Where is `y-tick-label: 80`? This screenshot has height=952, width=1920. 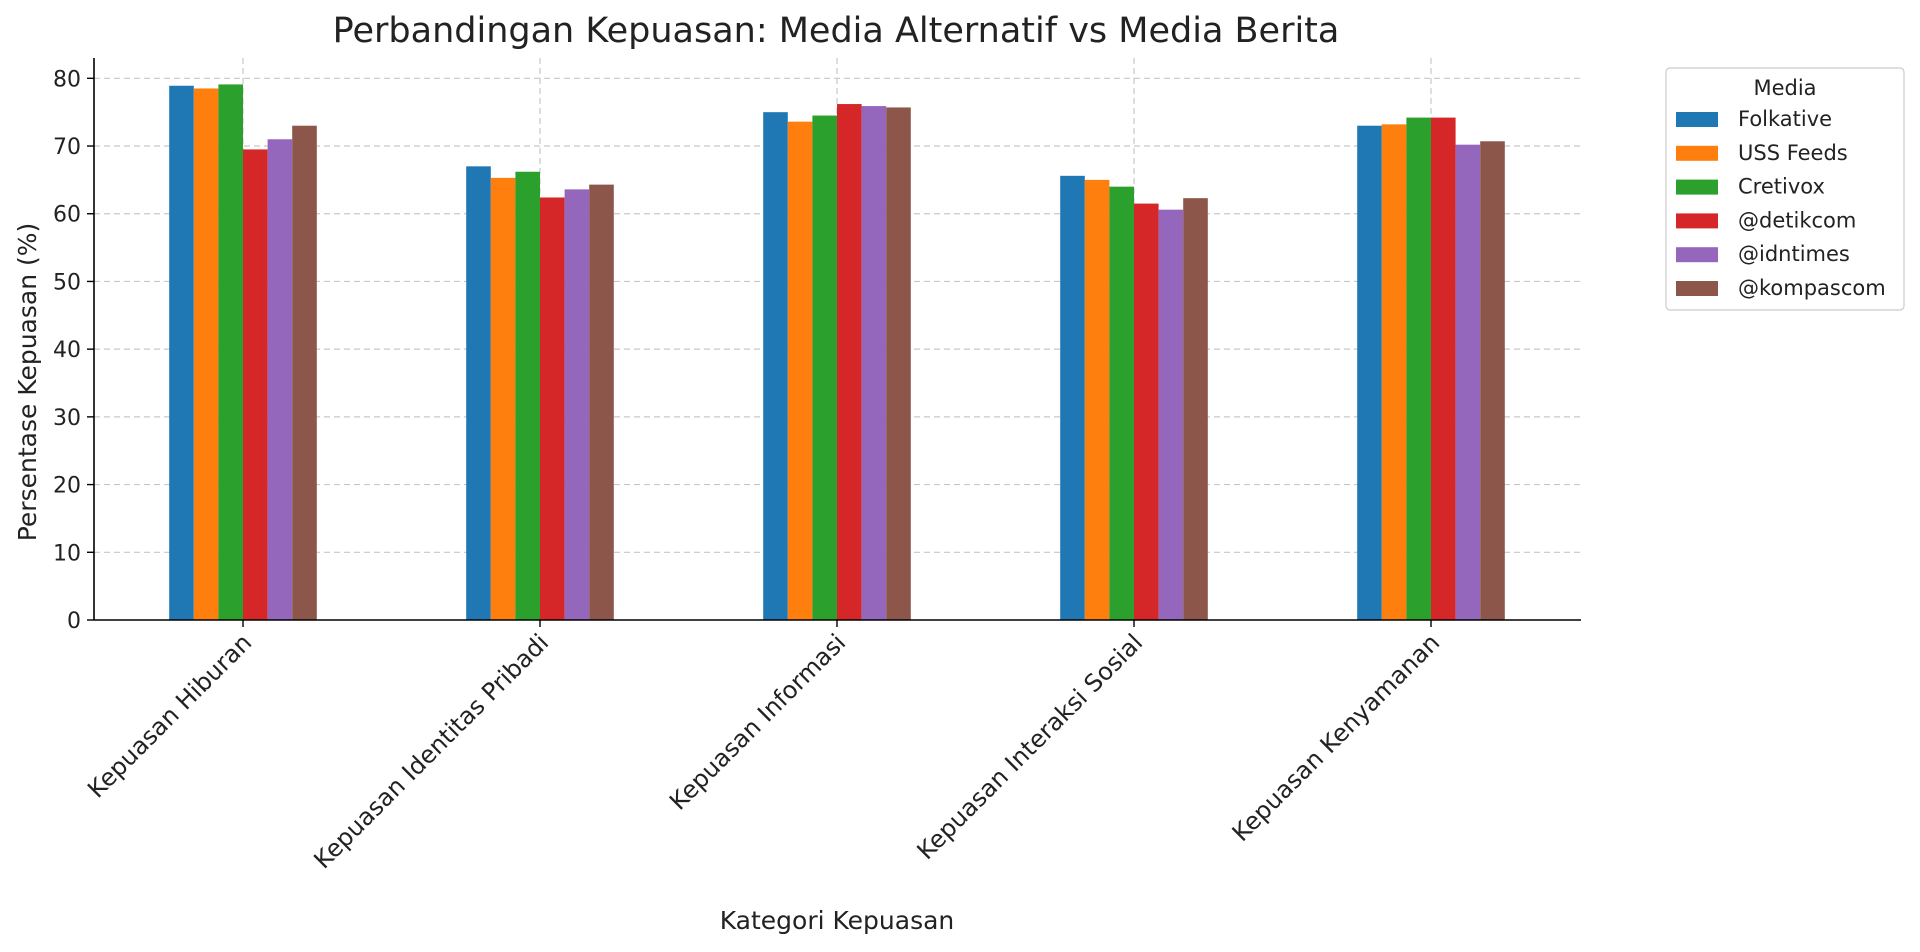 y-tick-label: 80 is located at coordinates (67, 79).